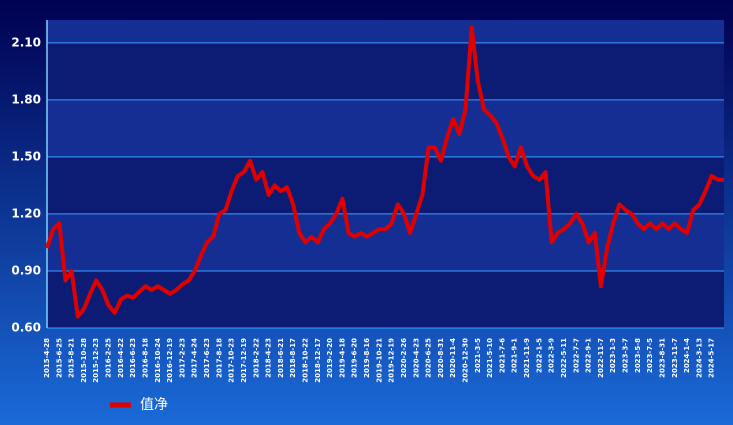 This screenshot has height=425, width=733. I want to click on x-tick-label: 2020-6-25, so click(429, 358).